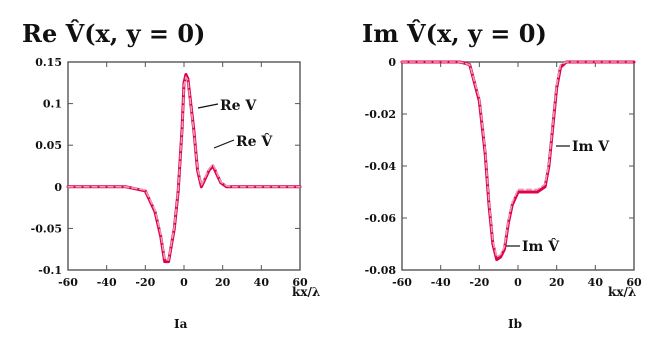 The image size is (654, 357). I want to click on chart-1-annotation-re-vhat: Re V̂, so click(254, 141).